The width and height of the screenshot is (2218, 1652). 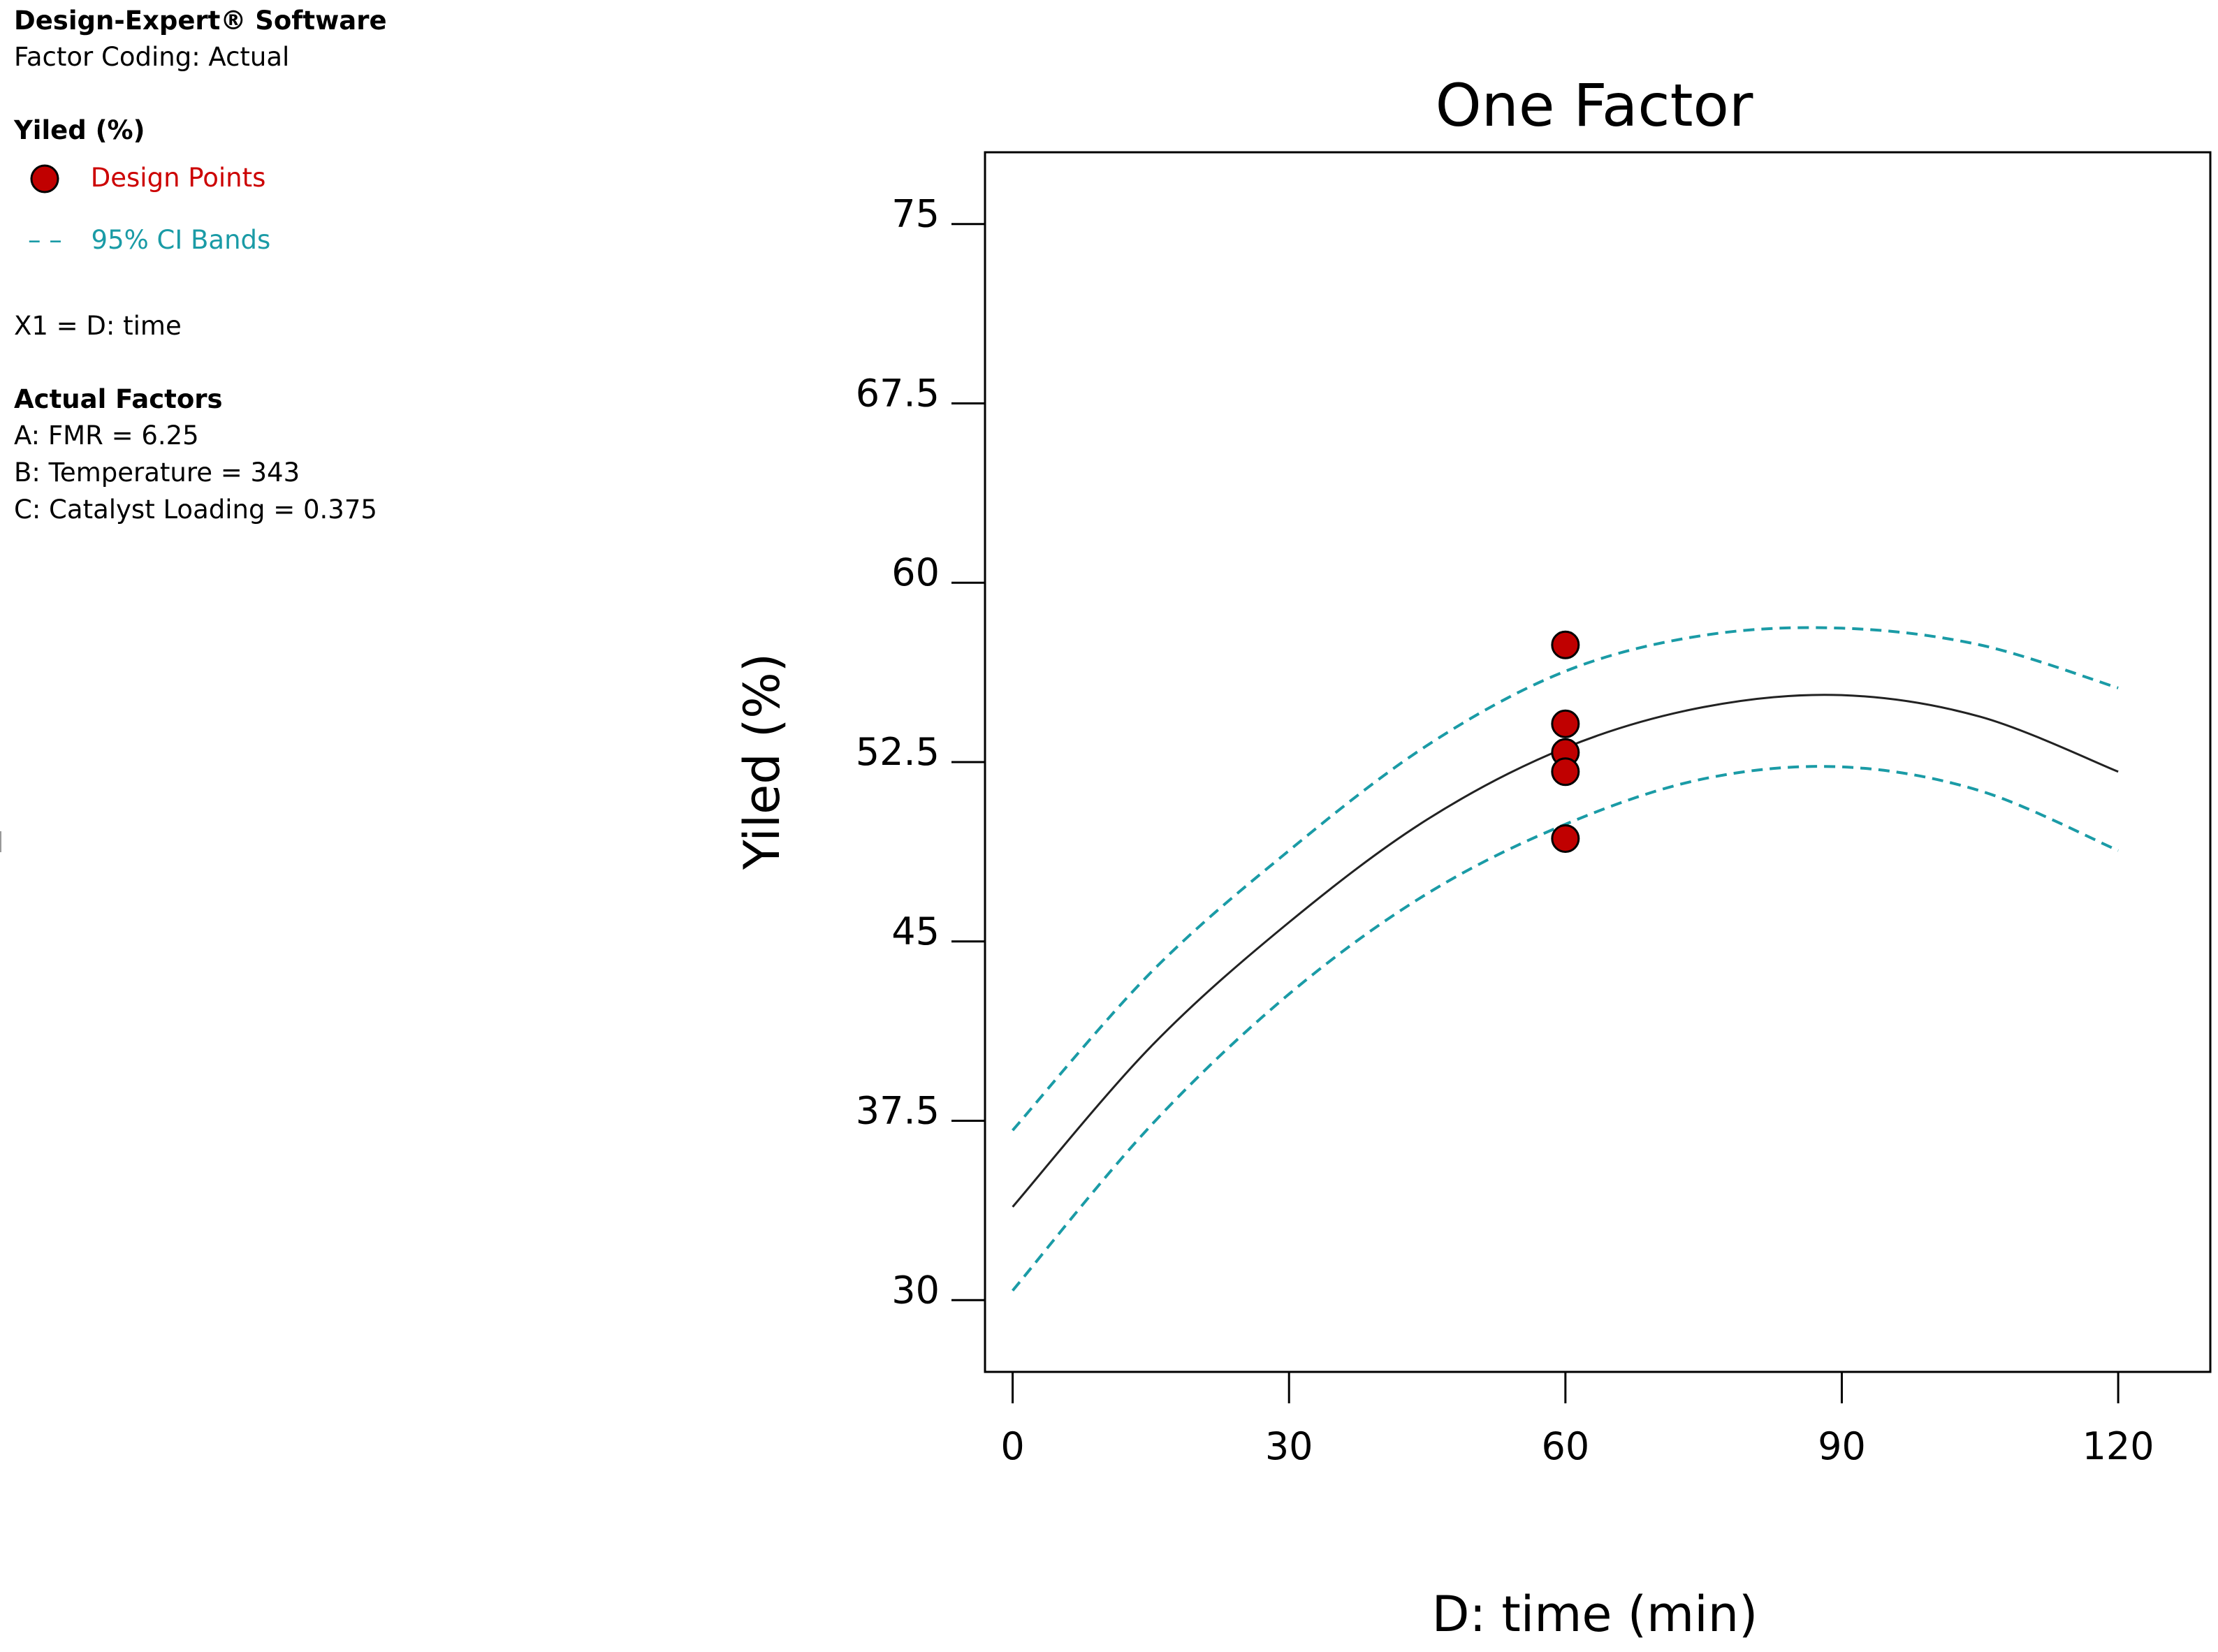 What do you see at coordinates (1565, 742) in the screenshot?
I see `design-points` at bounding box center [1565, 742].